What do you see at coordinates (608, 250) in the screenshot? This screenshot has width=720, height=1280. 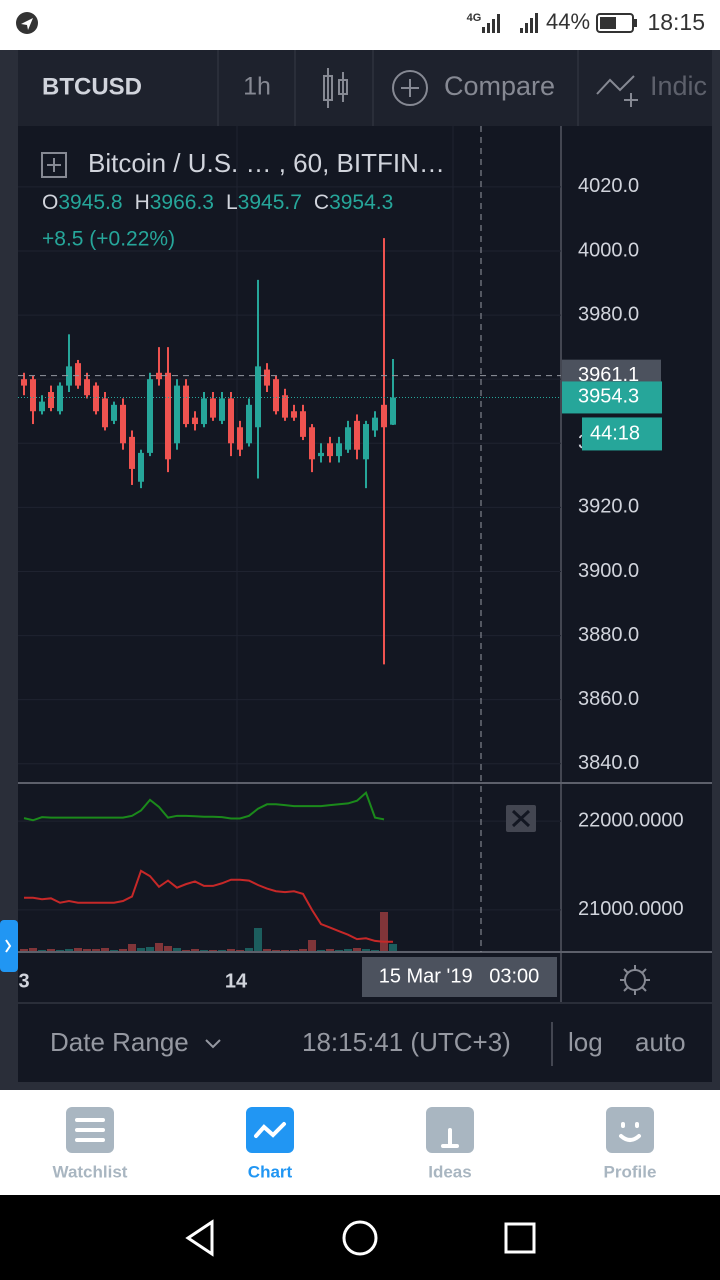 I see `price-tick-label: 4000.0` at bounding box center [608, 250].